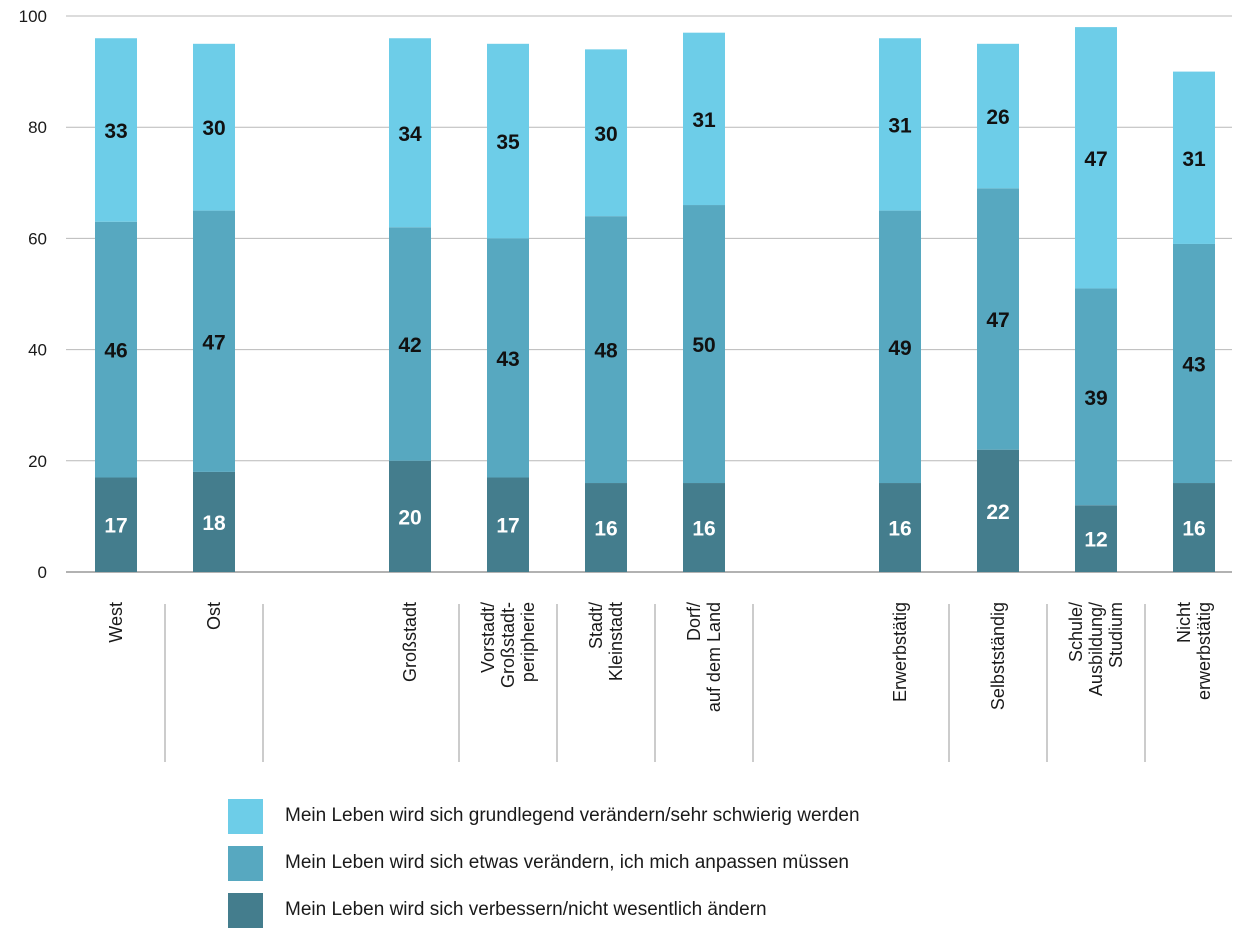 The height and width of the screenshot is (939, 1244). I want to click on value-label: 26, so click(997, 117).